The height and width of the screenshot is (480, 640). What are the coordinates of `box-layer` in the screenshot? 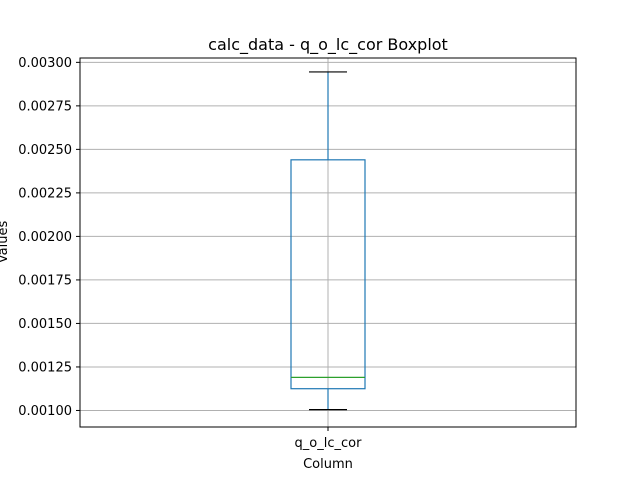 It's located at (328, 241).